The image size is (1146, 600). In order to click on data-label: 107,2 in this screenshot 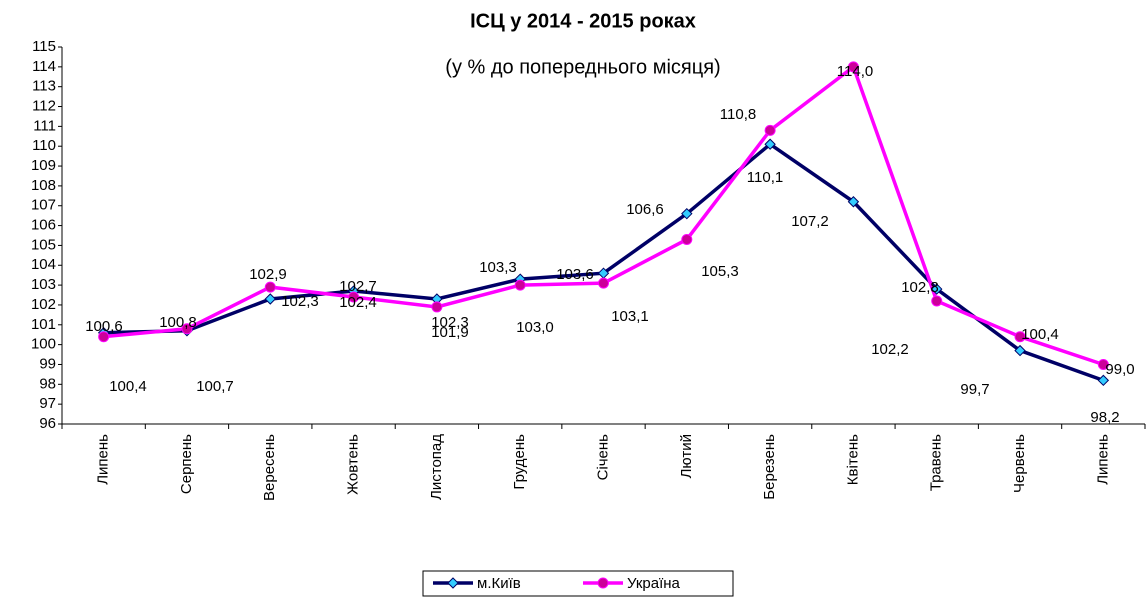, I will do `click(810, 221)`.